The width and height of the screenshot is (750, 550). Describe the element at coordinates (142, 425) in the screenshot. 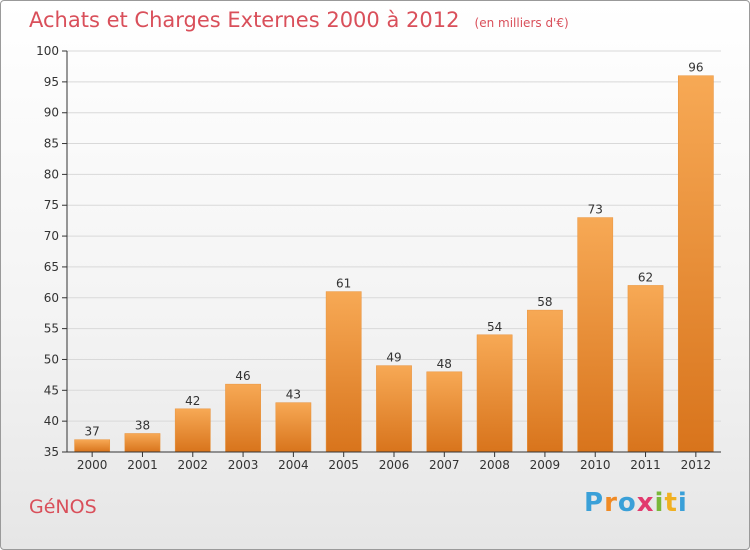

I see `data-label: 38` at that location.